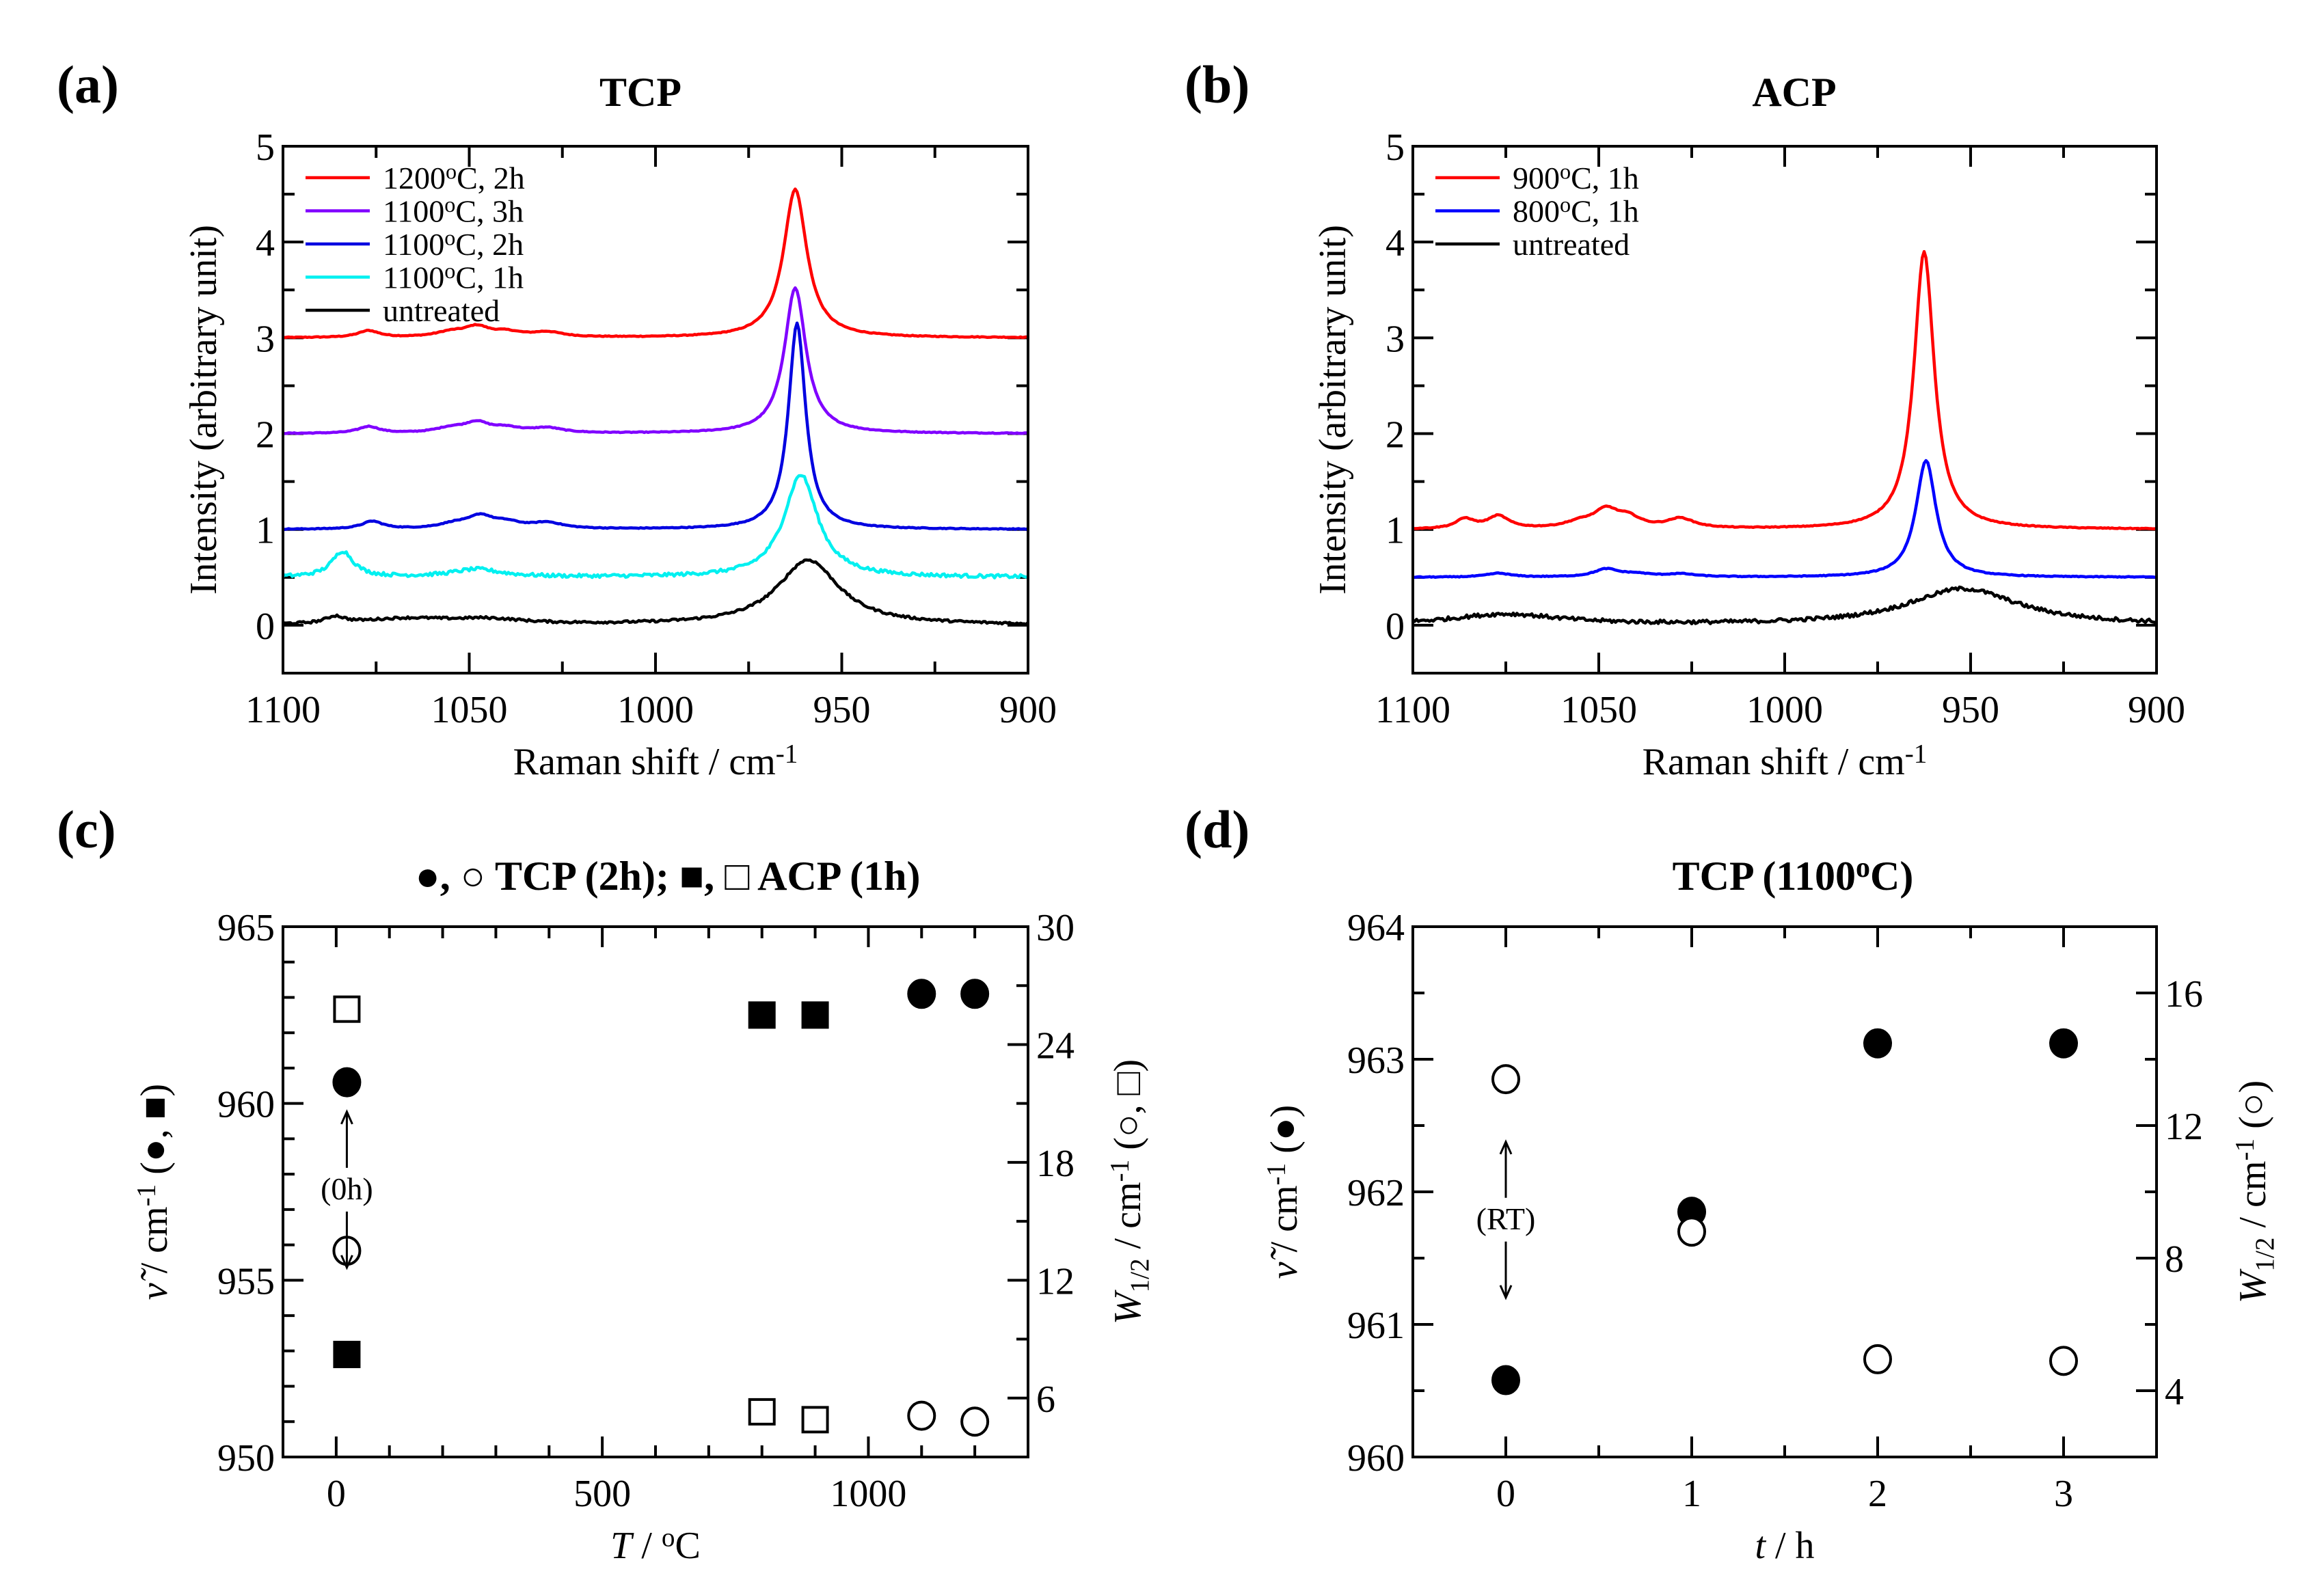 This screenshot has width=2324, height=1580. Describe the element at coordinates (454, 177) in the screenshot. I see `legend-entry: 1200oC, 2h` at that location.